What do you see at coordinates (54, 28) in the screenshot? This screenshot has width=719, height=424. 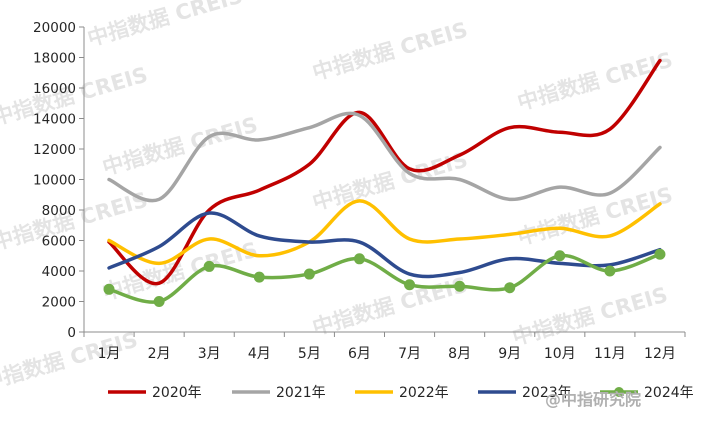 I see `y-tick-label: 20000` at bounding box center [54, 28].